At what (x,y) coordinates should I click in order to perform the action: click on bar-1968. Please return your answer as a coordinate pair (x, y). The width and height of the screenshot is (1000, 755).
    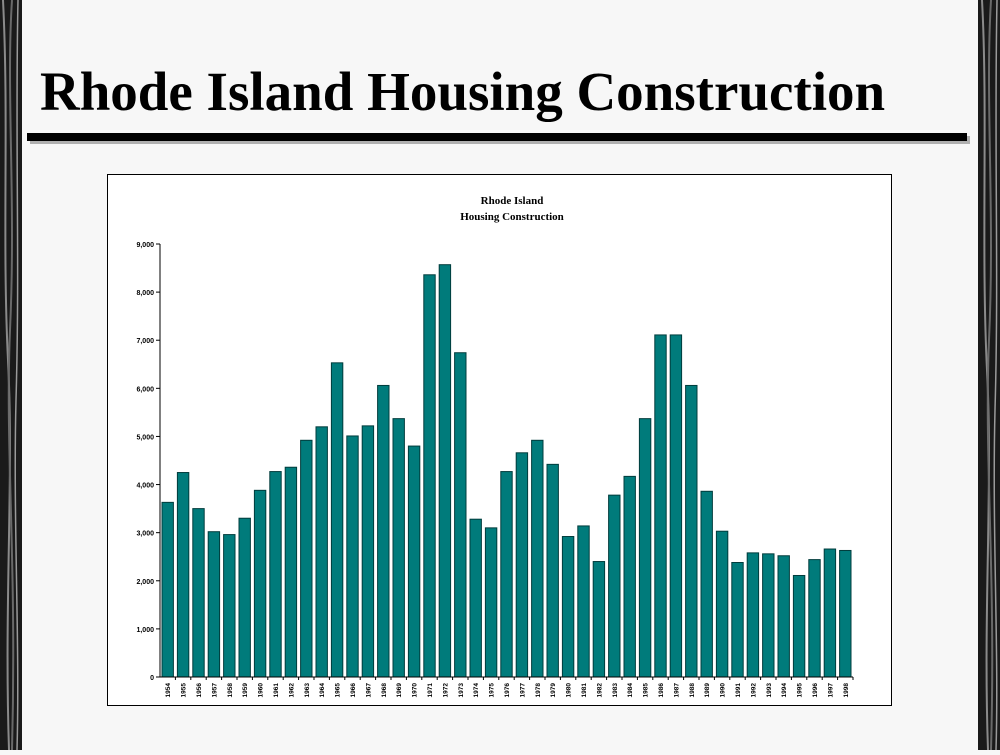
    Looking at the image, I should click on (383, 531).